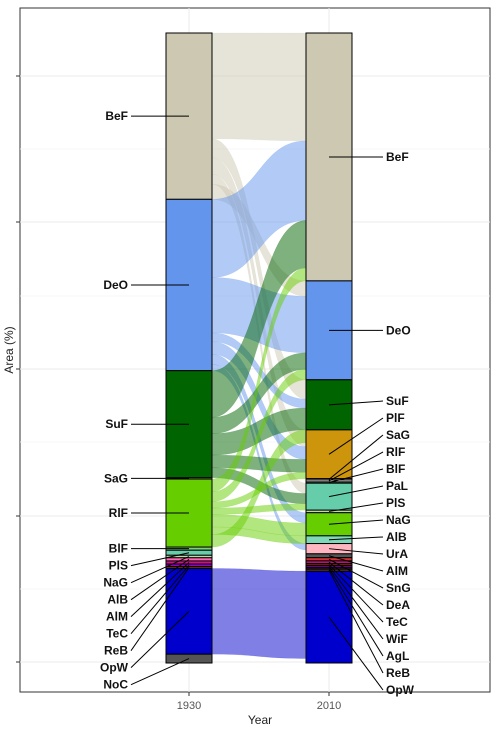  Describe the element at coordinates (189, 706) in the screenshot. I see `x-tick-label: 1930` at that location.